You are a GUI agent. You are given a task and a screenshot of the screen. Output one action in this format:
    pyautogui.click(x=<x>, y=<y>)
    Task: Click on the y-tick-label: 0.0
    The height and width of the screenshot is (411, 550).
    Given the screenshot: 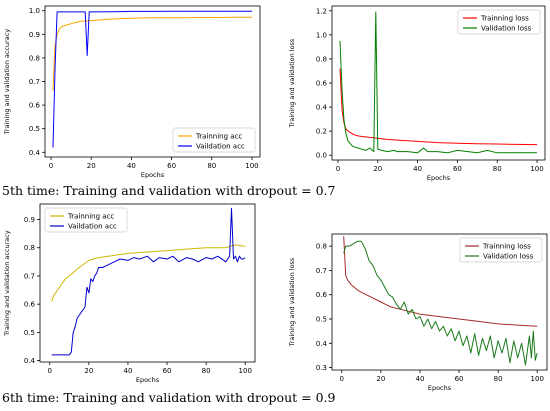 What is the action you would take?
    pyautogui.click(x=321, y=156)
    